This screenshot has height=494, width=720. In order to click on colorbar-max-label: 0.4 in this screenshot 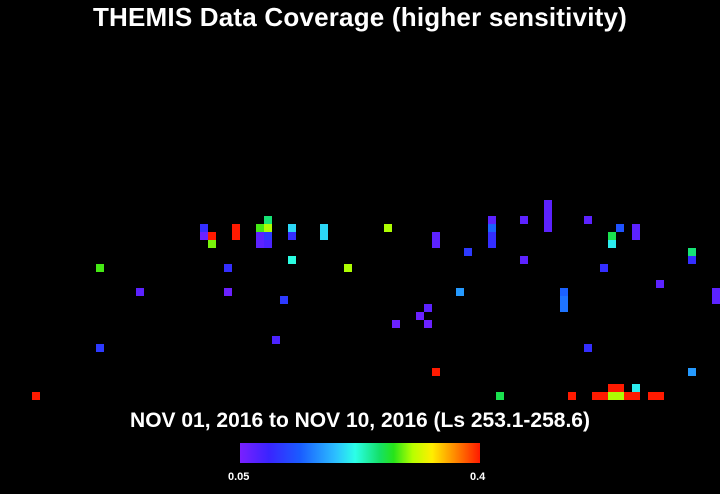, I will do `click(478, 477)`.